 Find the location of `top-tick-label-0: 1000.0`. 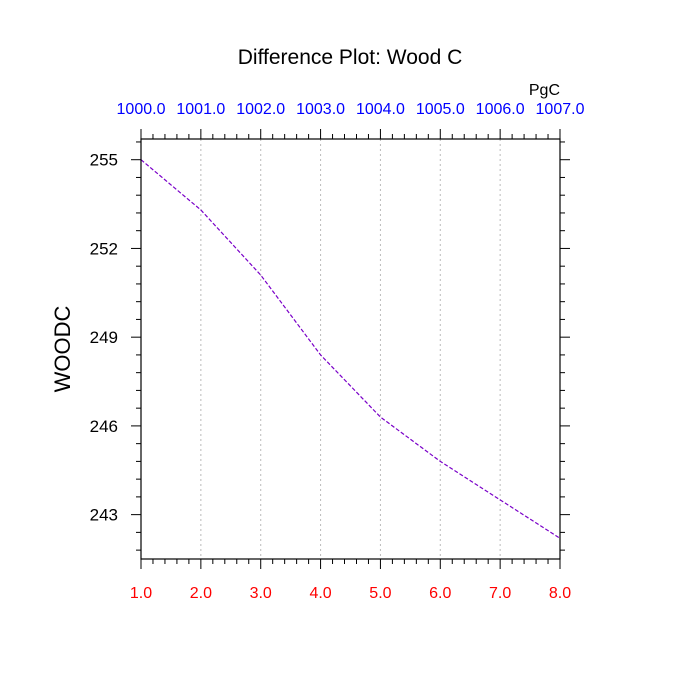

top-tick-label-0: 1000.0 is located at coordinates (141, 109).